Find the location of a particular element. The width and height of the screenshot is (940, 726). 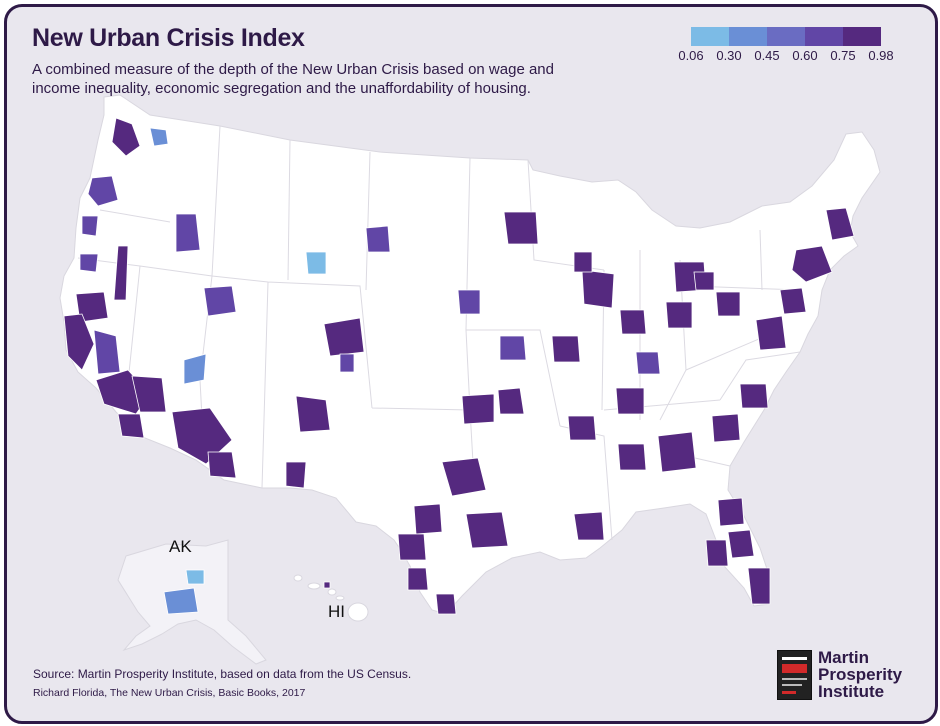

map-title: New Urban Crisis Index is located at coordinates (168, 38).